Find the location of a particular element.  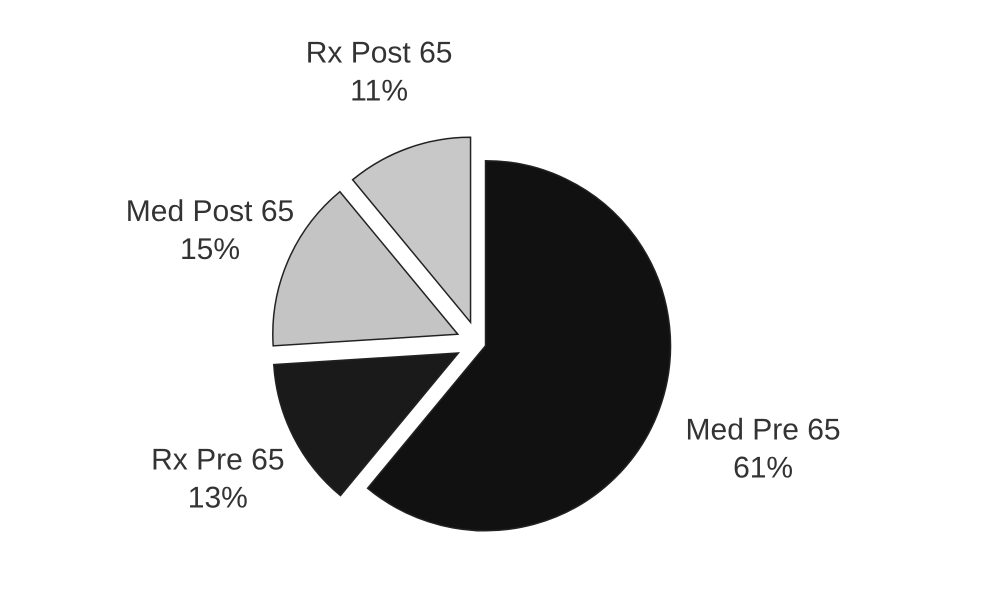

data-label: 15% is located at coordinates (210, 249).